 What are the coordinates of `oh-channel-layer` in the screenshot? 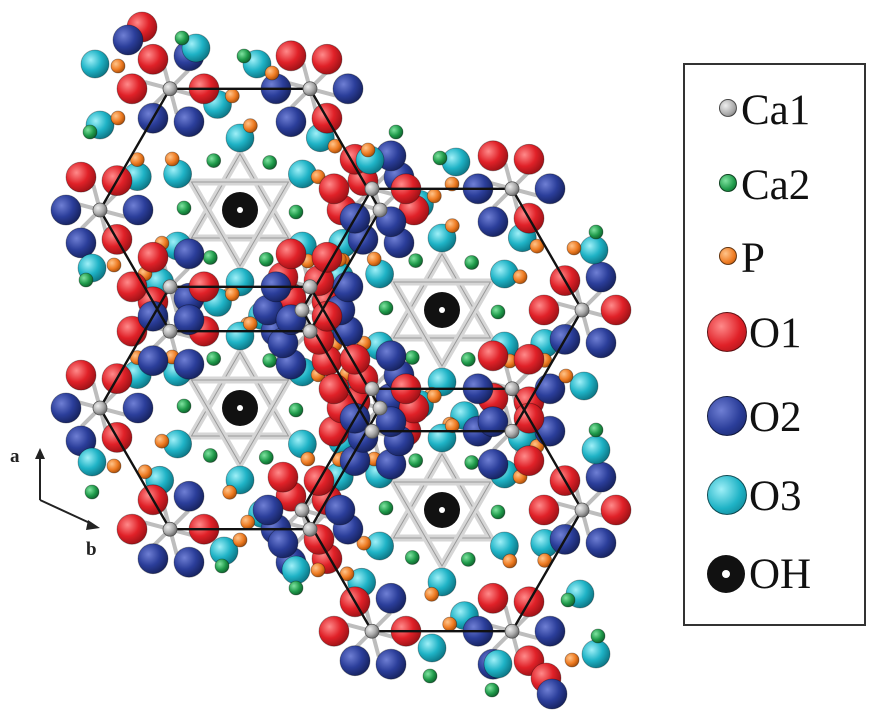 It's located at (341, 360).